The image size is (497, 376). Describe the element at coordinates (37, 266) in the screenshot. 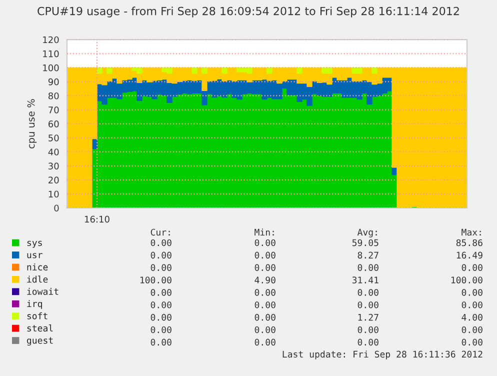

I see `legend-label: nice` at that location.